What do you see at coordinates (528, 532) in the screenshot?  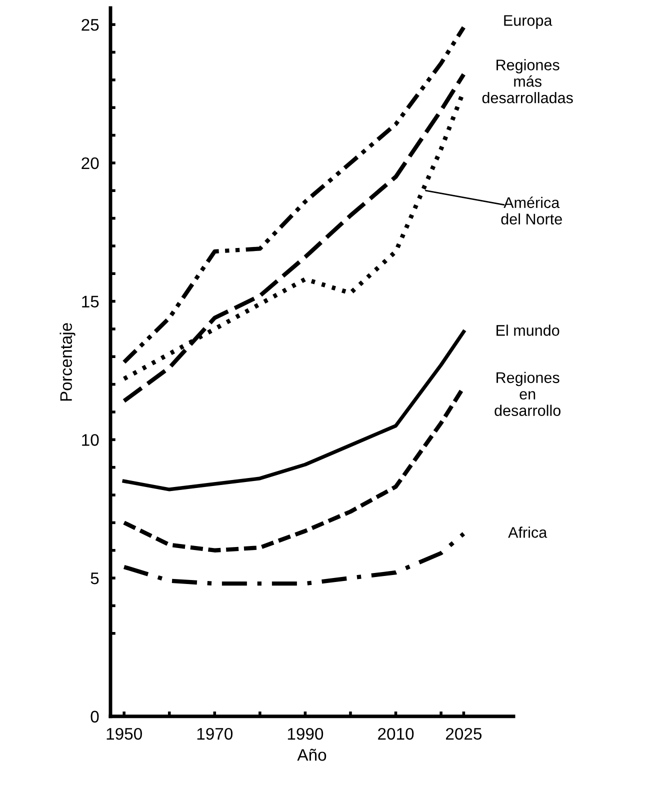 I see `text: Africa` at bounding box center [528, 532].